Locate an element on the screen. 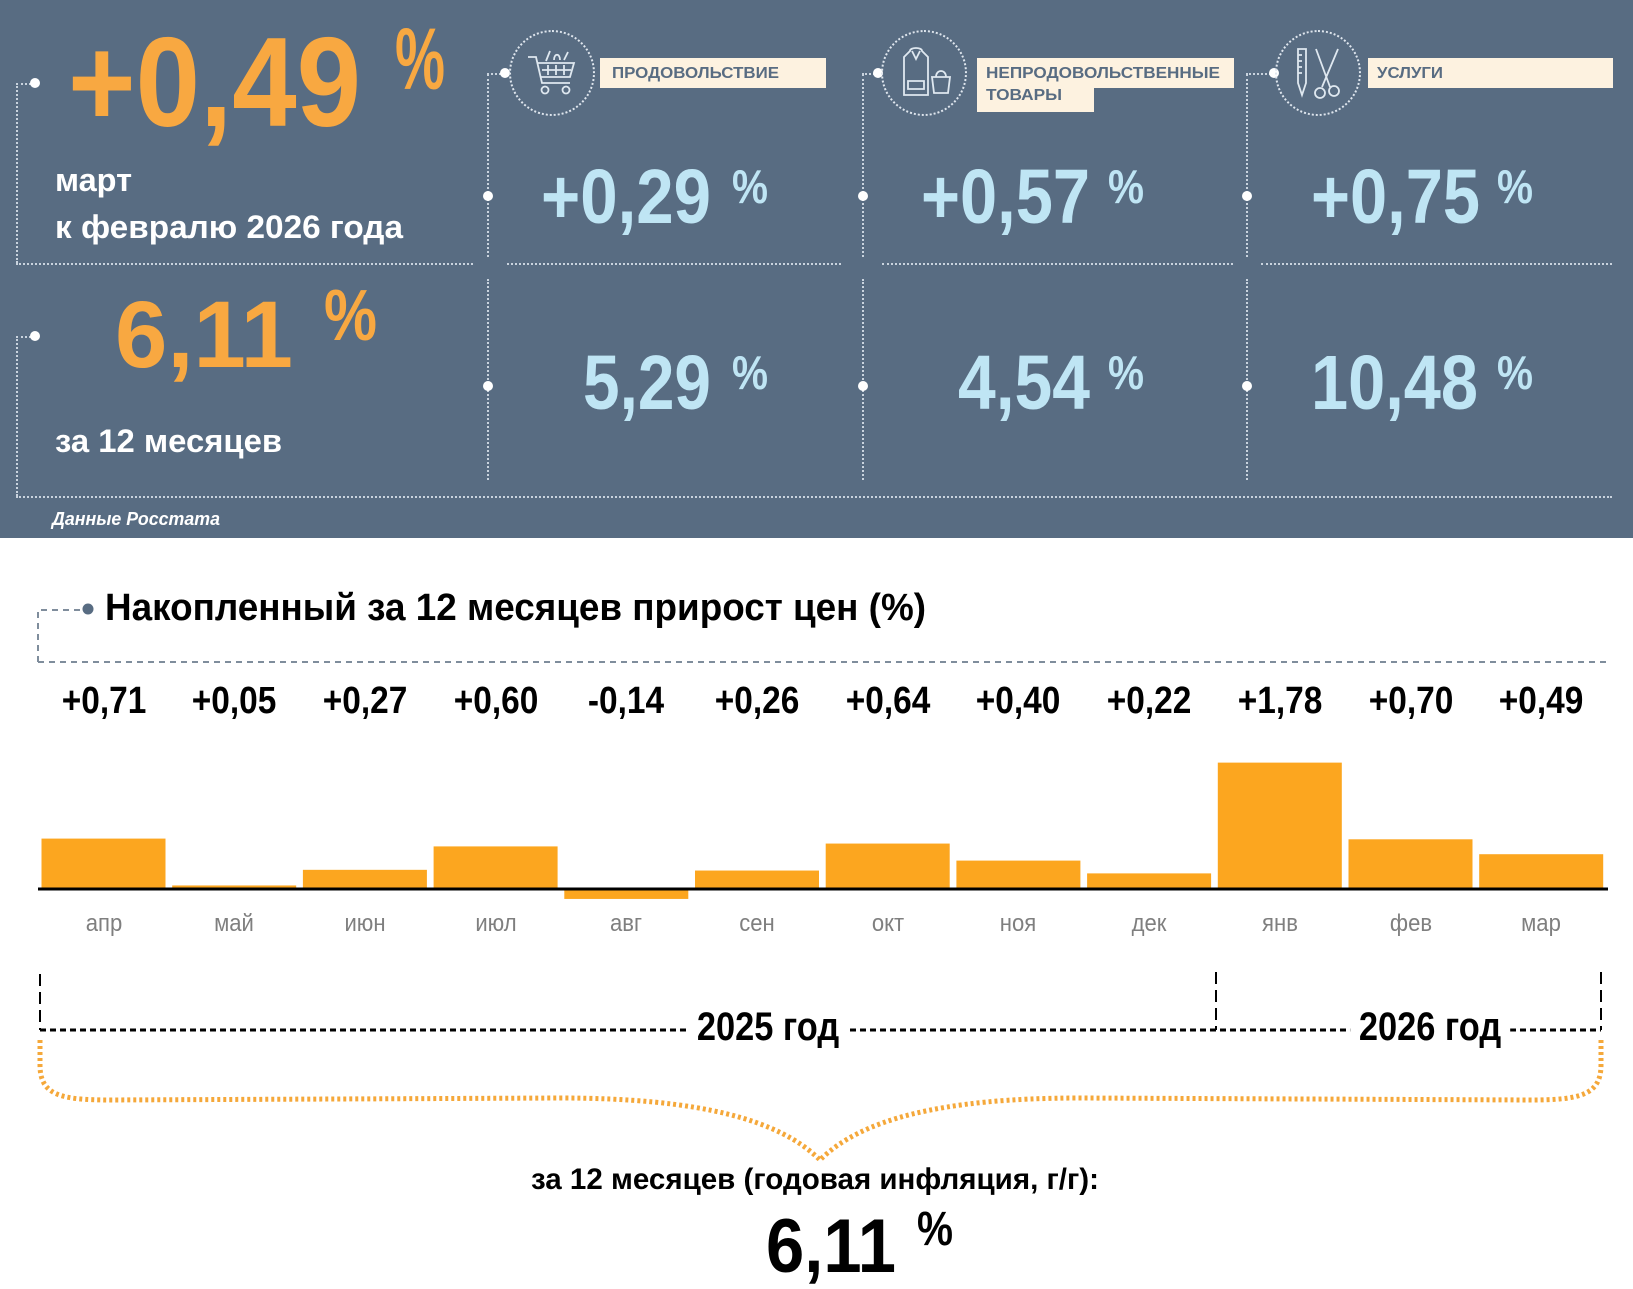  month-tick-label: май is located at coordinates (234, 923).